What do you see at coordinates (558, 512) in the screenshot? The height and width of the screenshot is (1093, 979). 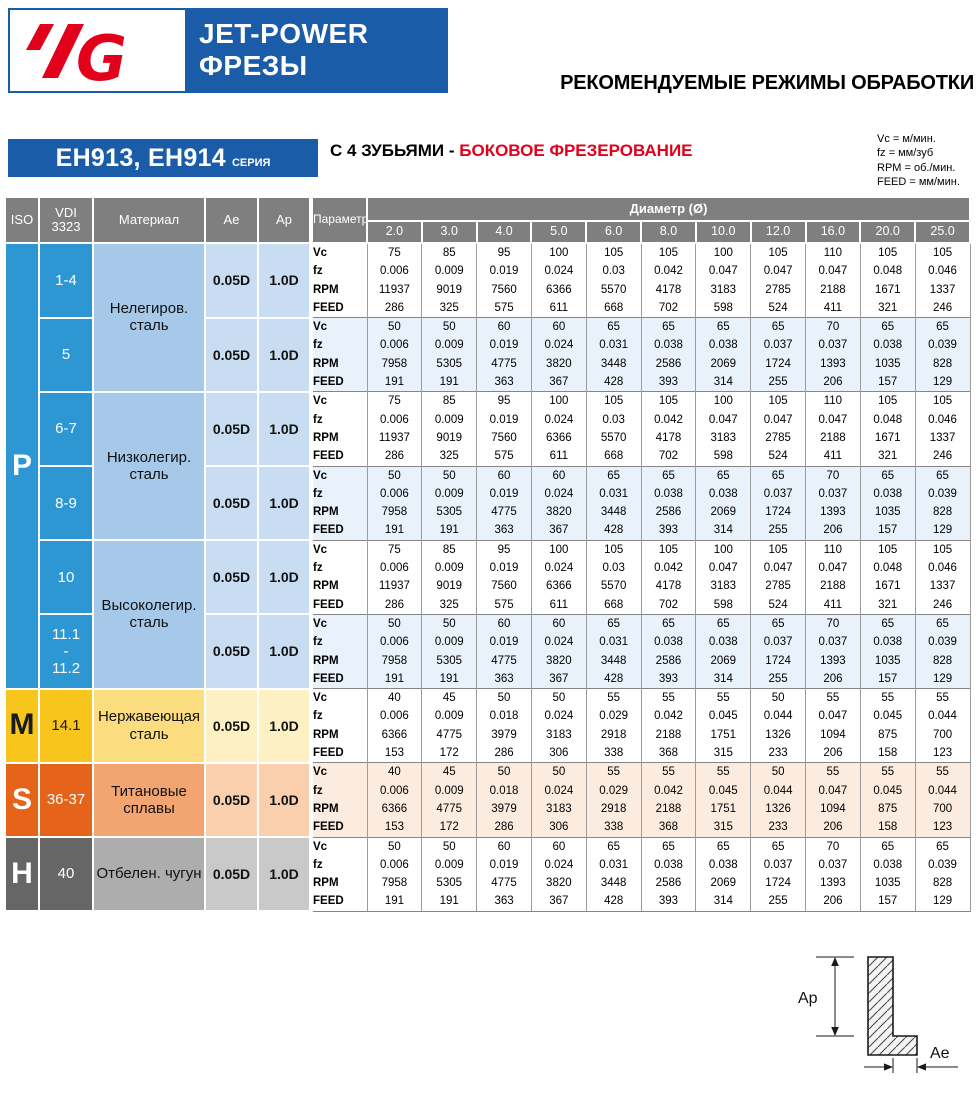 I see `value-cell: 3820` at bounding box center [558, 512].